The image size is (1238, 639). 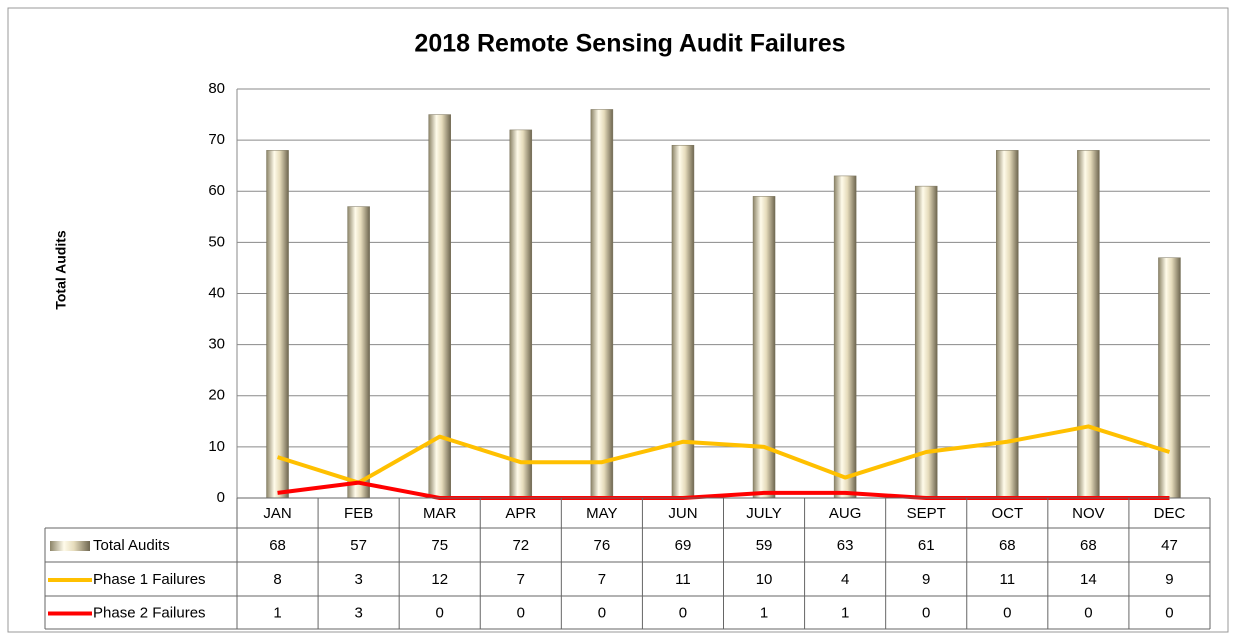 I want to click on y-tick-label: 60, so click(x=216, y=190).